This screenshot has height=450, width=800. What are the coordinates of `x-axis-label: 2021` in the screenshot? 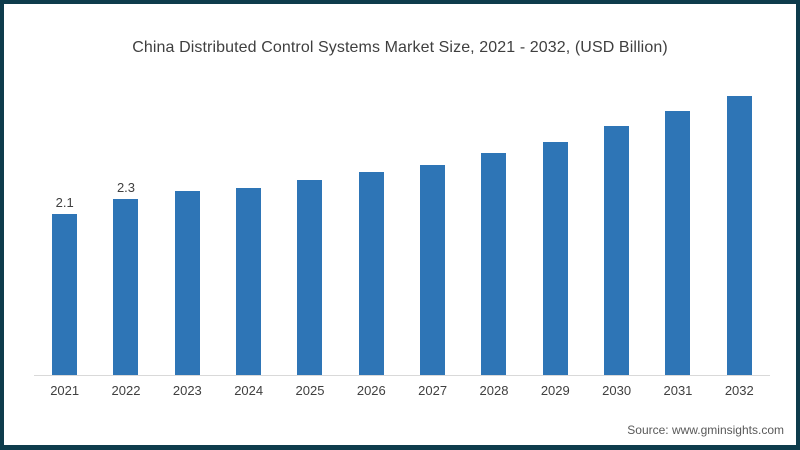 It's located at (65, 390).